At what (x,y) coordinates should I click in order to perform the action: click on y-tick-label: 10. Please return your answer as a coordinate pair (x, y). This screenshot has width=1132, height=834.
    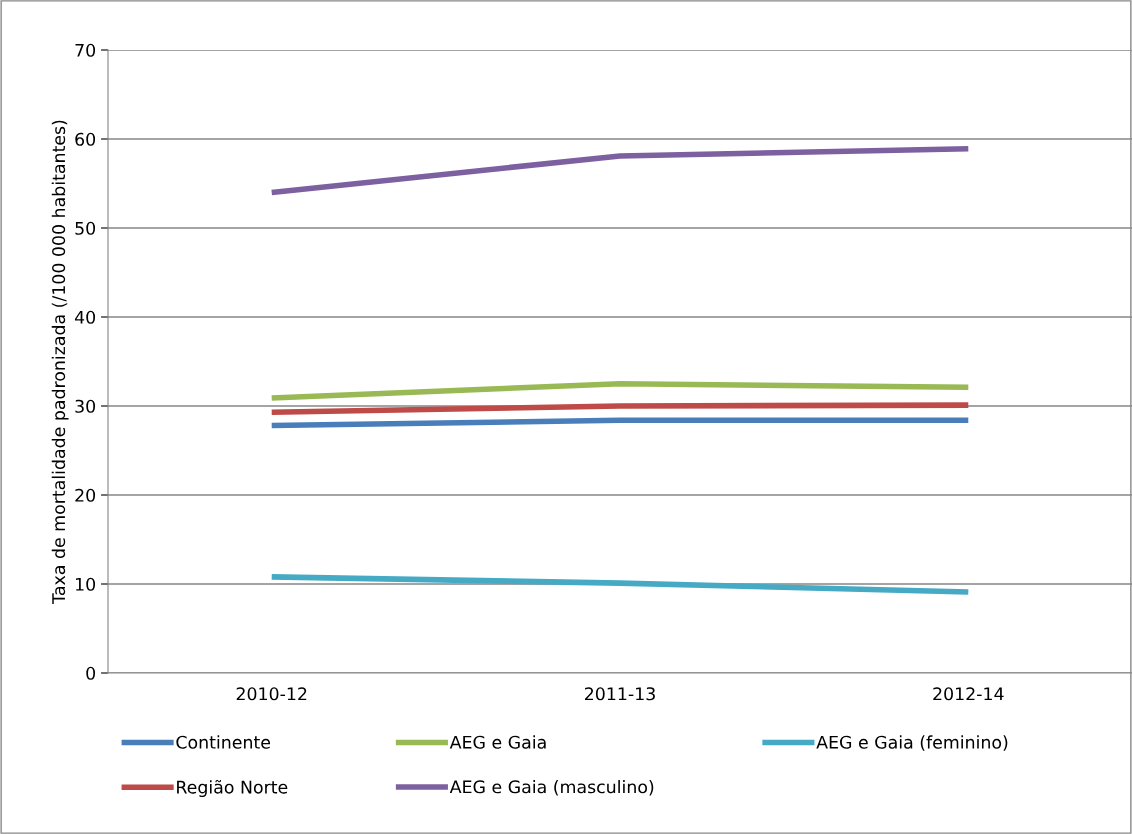
    Looking at the image, I should click on (86, 584).